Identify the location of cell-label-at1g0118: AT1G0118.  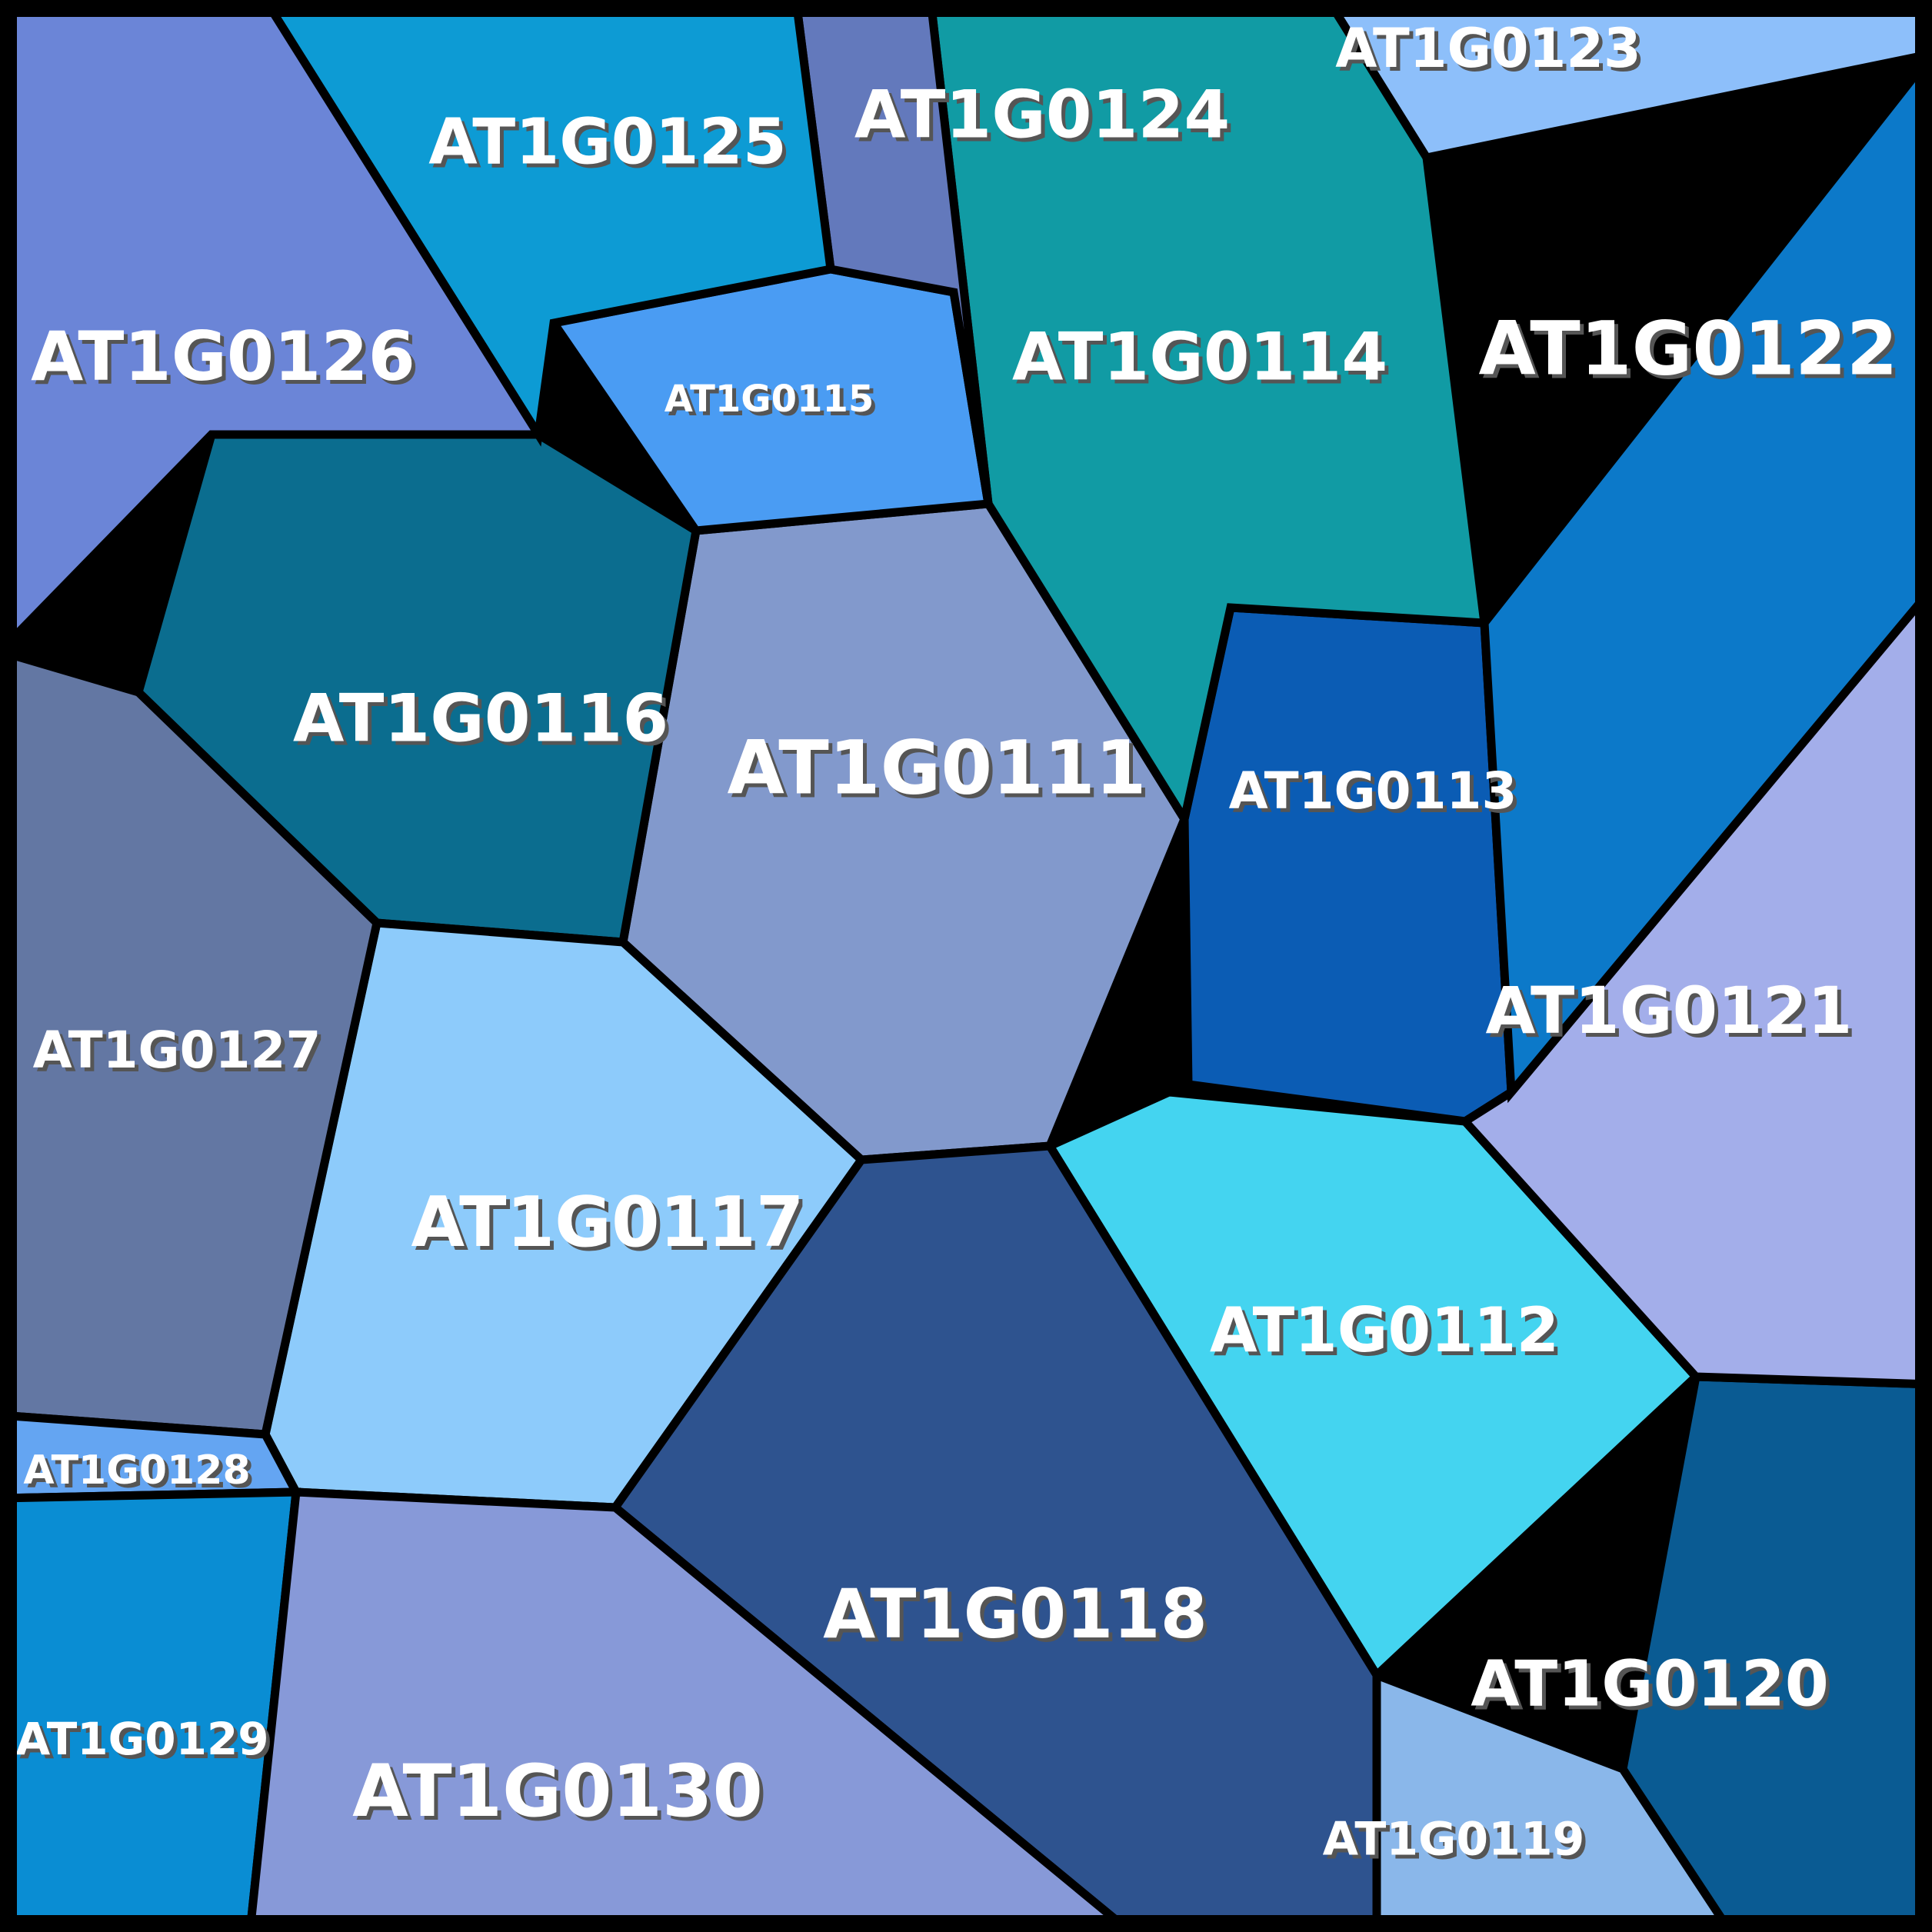
(1015, 1614).